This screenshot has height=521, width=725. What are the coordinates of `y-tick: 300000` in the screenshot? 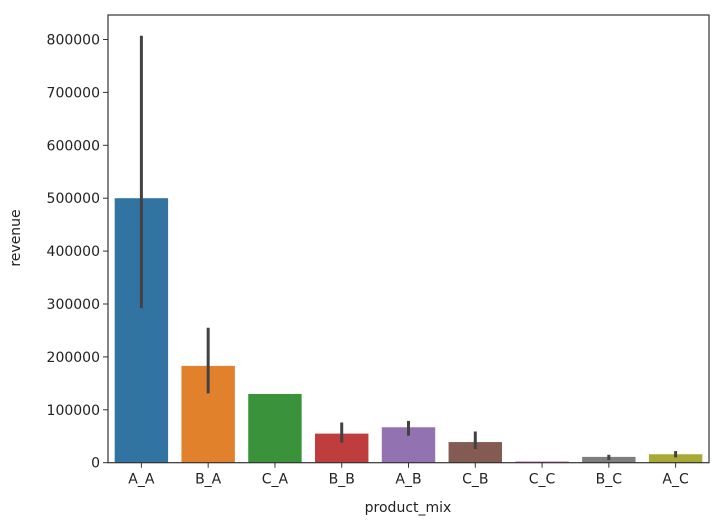 It's located at (77, 305).